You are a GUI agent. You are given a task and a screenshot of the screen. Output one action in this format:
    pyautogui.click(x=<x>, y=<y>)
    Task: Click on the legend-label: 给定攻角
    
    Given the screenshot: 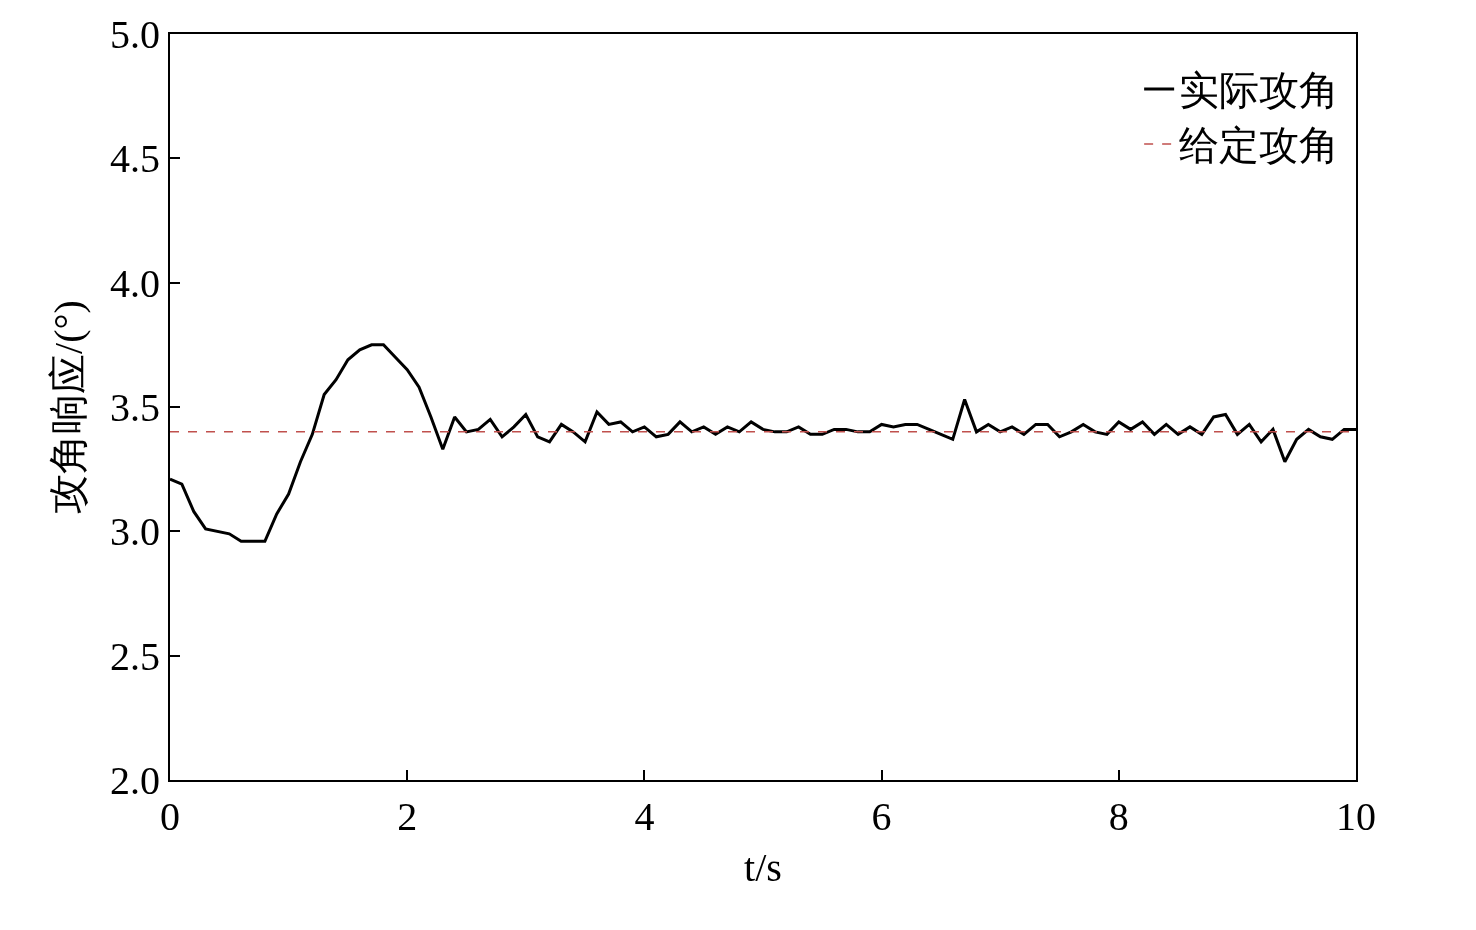 What is the action you would take?
    pyautogui.click(x=1259, y=146)
    